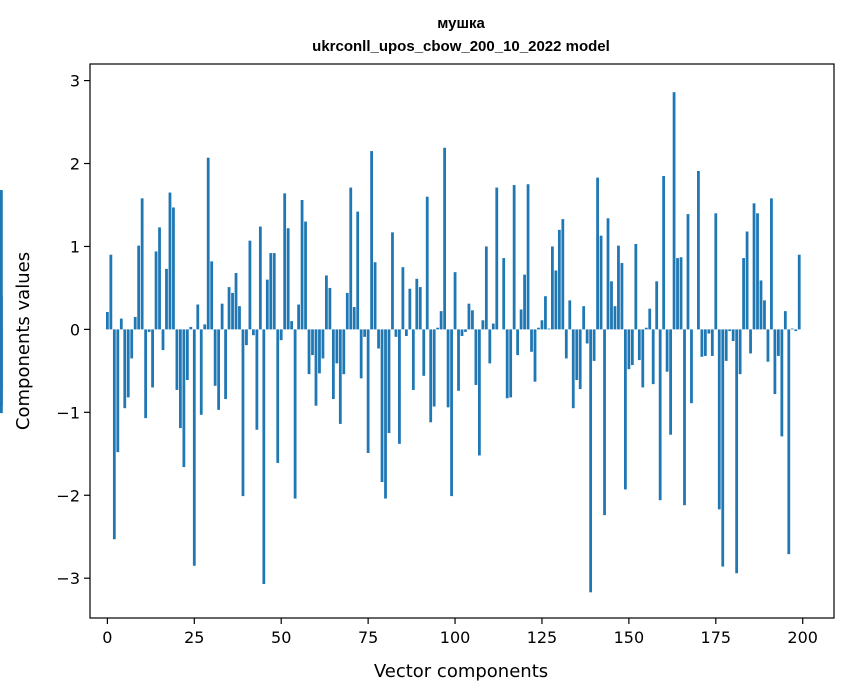 The image size is (847, 696). I want to click on x-axis-ticks: 0 25 50 75 100 125 150 175 200, so click(460, 632).